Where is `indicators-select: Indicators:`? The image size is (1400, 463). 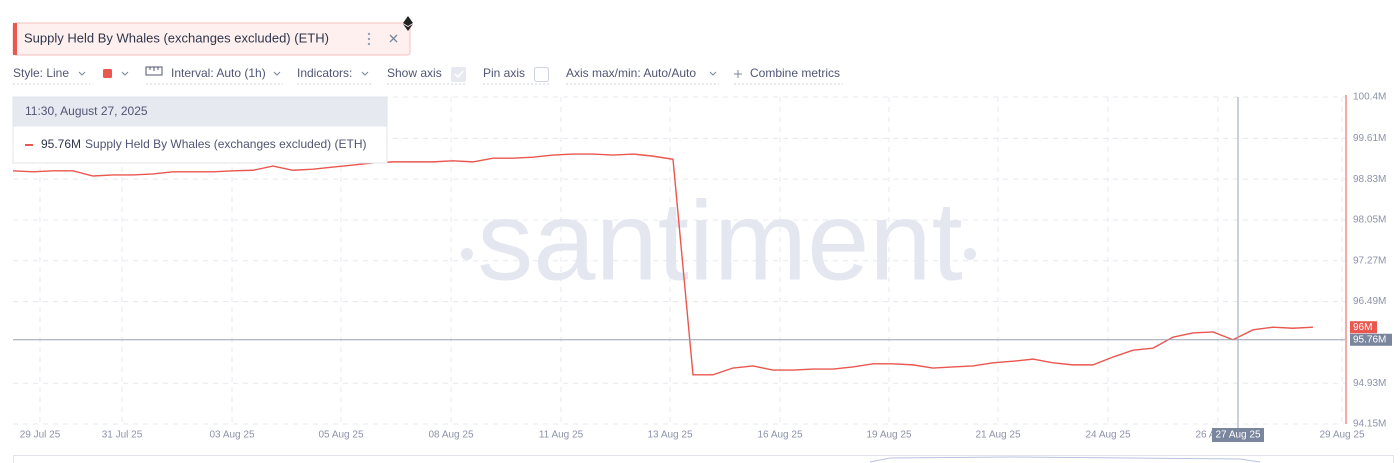
indicators-select: Indicators: is located at coordinates (324, 73).